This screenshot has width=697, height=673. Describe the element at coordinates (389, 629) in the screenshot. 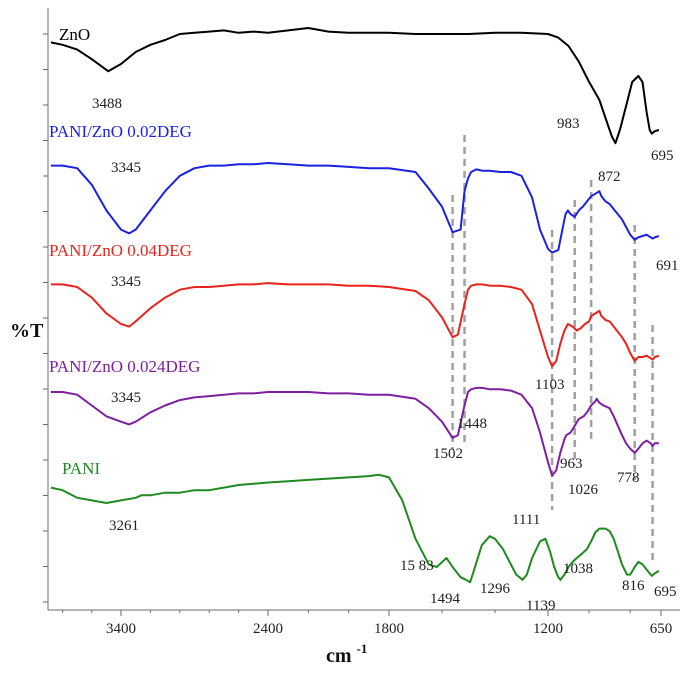

I see `x-tick-label: 1800` at that location.